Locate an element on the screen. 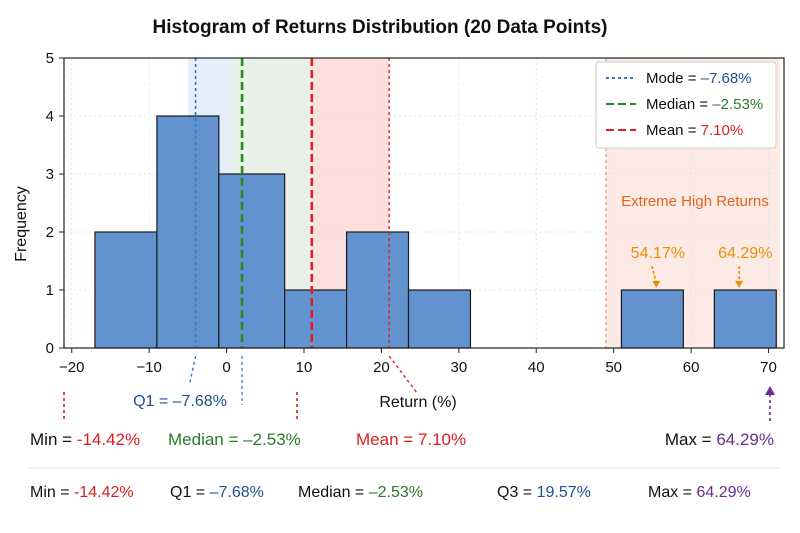 The width and height of the screenshot is (800, 533). y-axis-label: Frequency is located at coordinates (21, 224).